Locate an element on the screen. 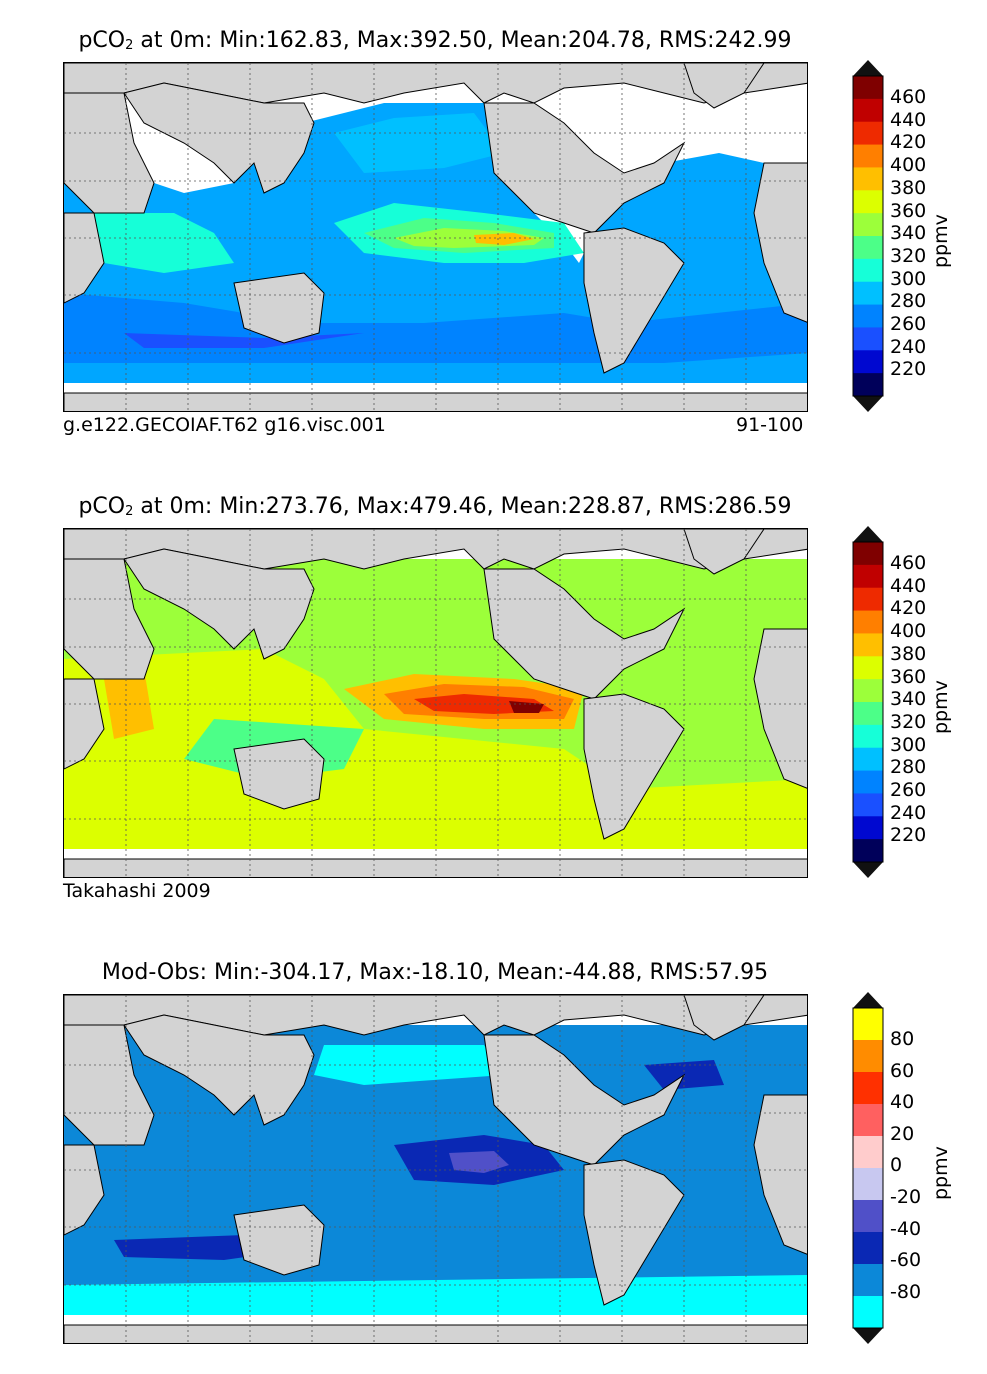 The height and width of the screenshot is (1374, 987). colorbar-tick-label: 440 is located at coordinates (908, 585).